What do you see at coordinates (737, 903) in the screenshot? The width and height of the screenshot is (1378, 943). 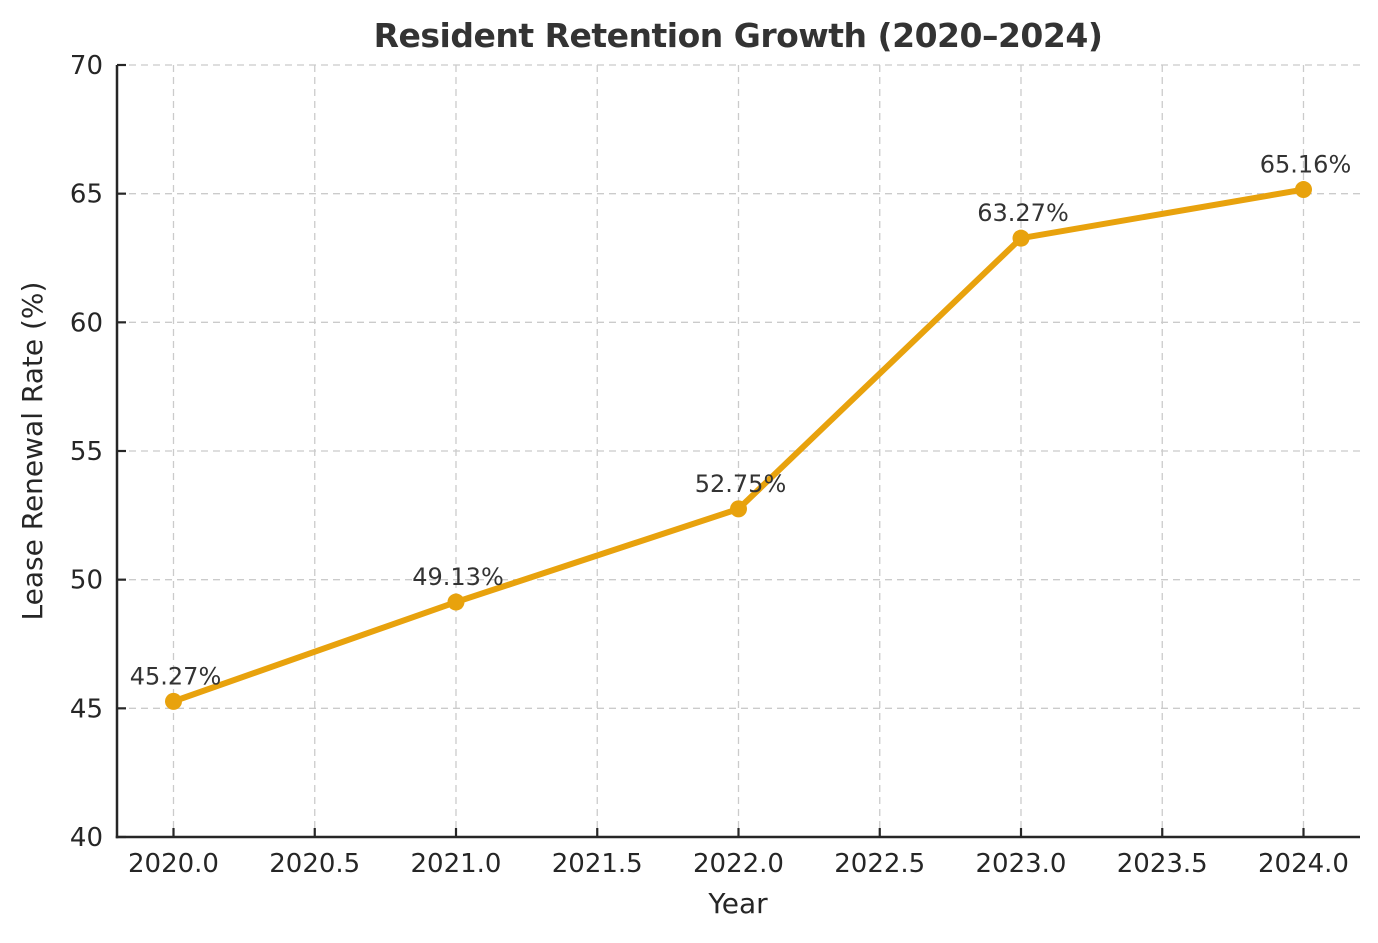 I see `x-axis-label: Year` at bounding box center [737, 903].